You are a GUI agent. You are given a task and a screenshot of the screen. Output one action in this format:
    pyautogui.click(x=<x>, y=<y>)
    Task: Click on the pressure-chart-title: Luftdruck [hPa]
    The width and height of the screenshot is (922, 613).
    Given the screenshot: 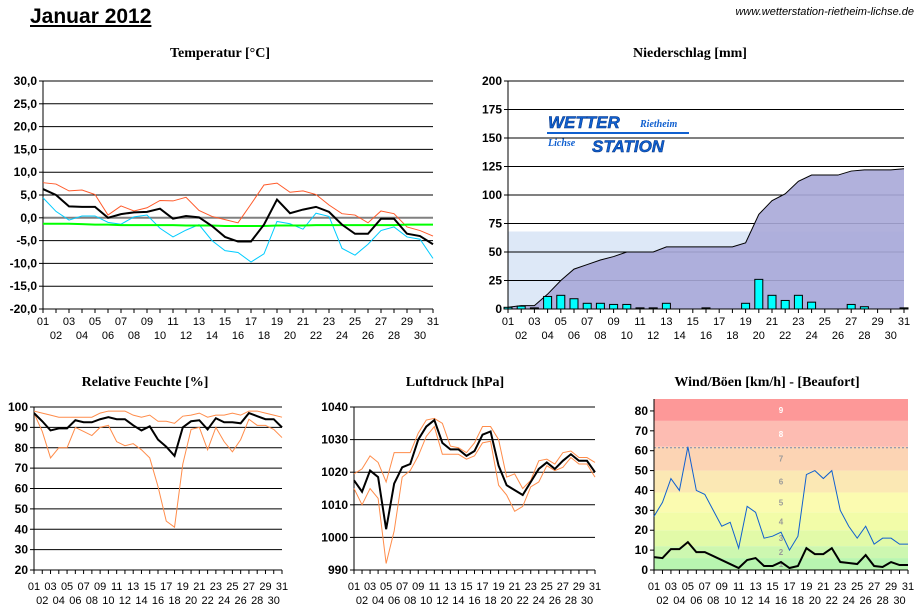 What is the action you would take?
    pyautogui.click(x=455, y=382)
    